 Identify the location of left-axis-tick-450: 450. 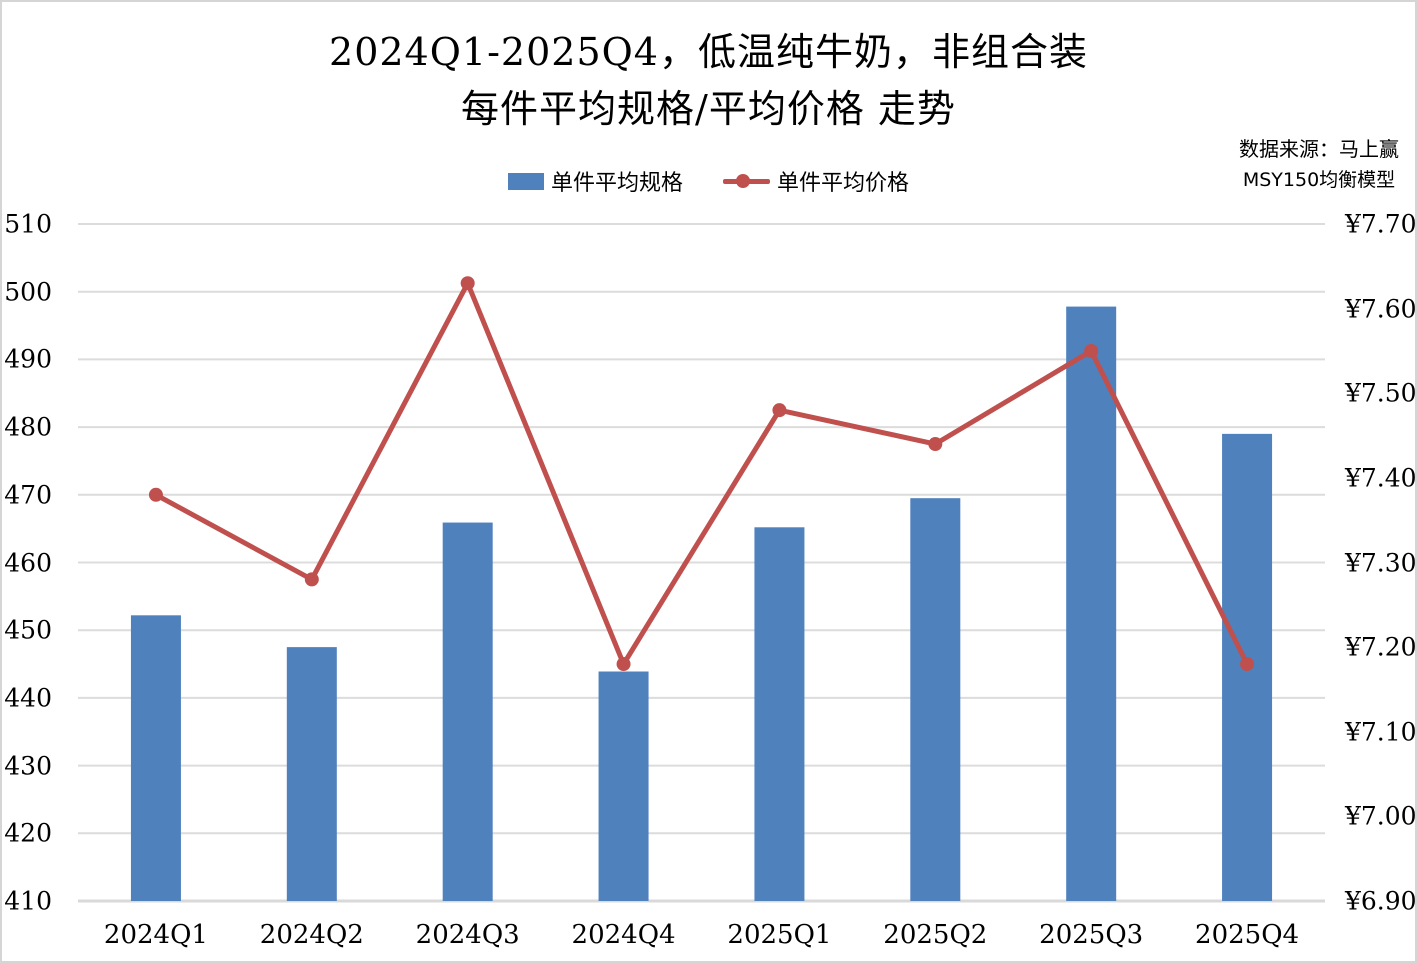
(28, 630).